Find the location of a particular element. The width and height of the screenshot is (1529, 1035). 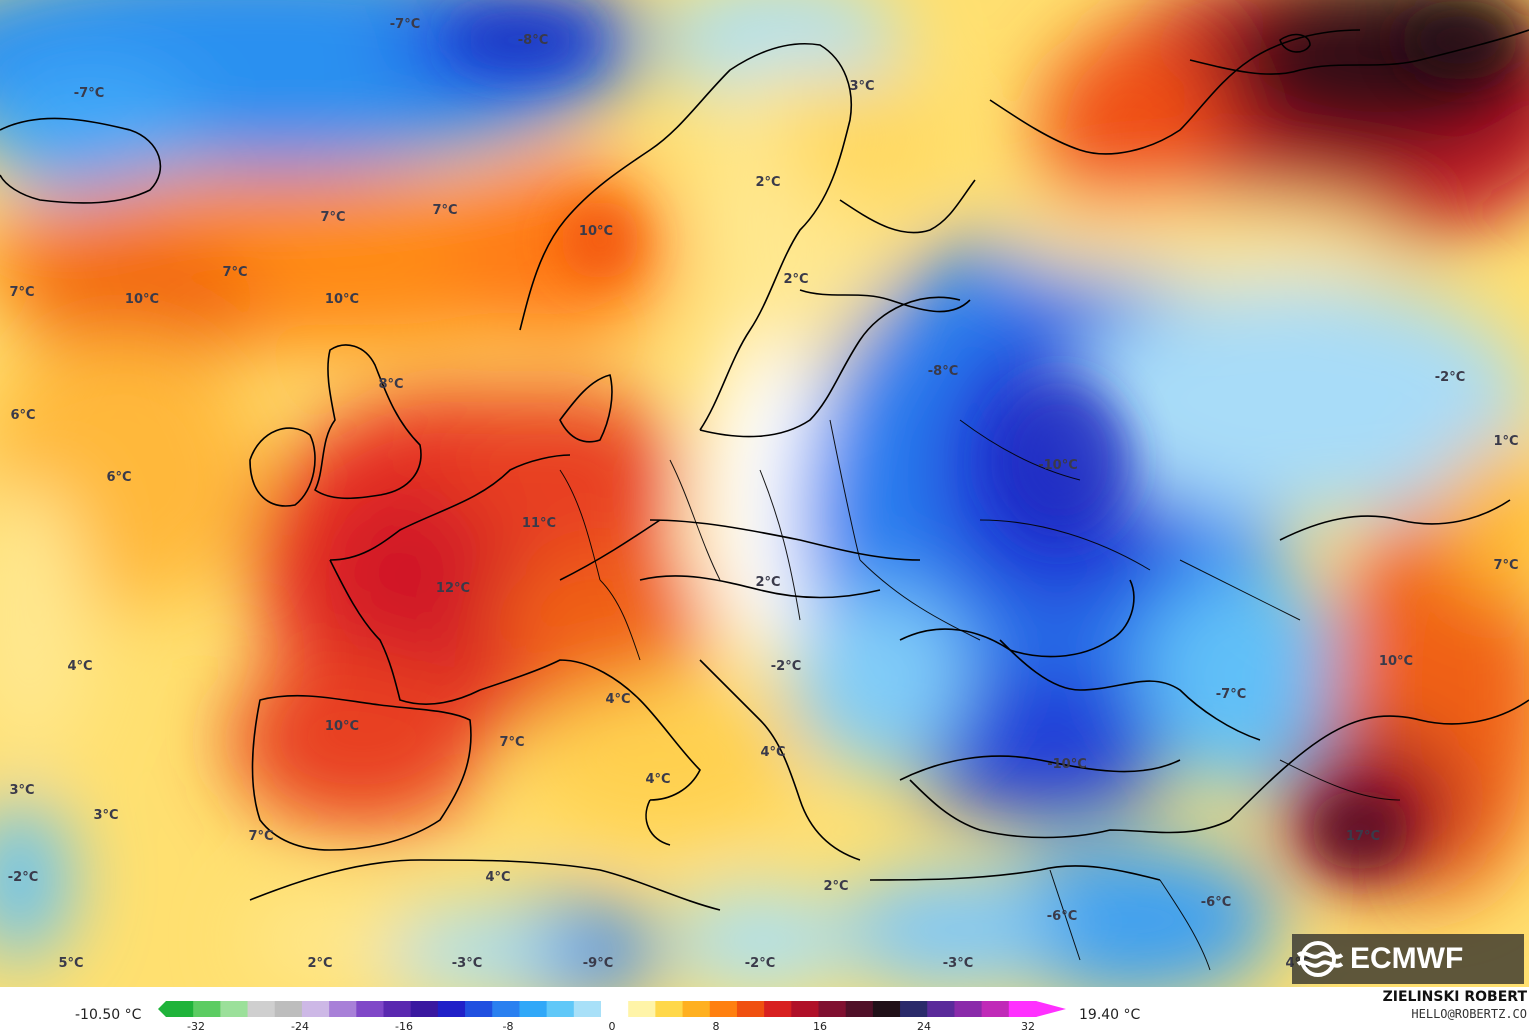

color-bar-tick-label: -32 is located at coordinates (196, 1026).